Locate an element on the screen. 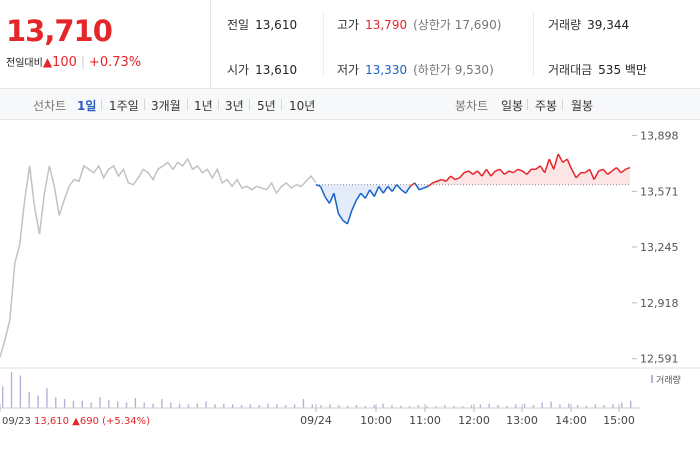  stat-label: 시가 is located at coordinates (238, 70).